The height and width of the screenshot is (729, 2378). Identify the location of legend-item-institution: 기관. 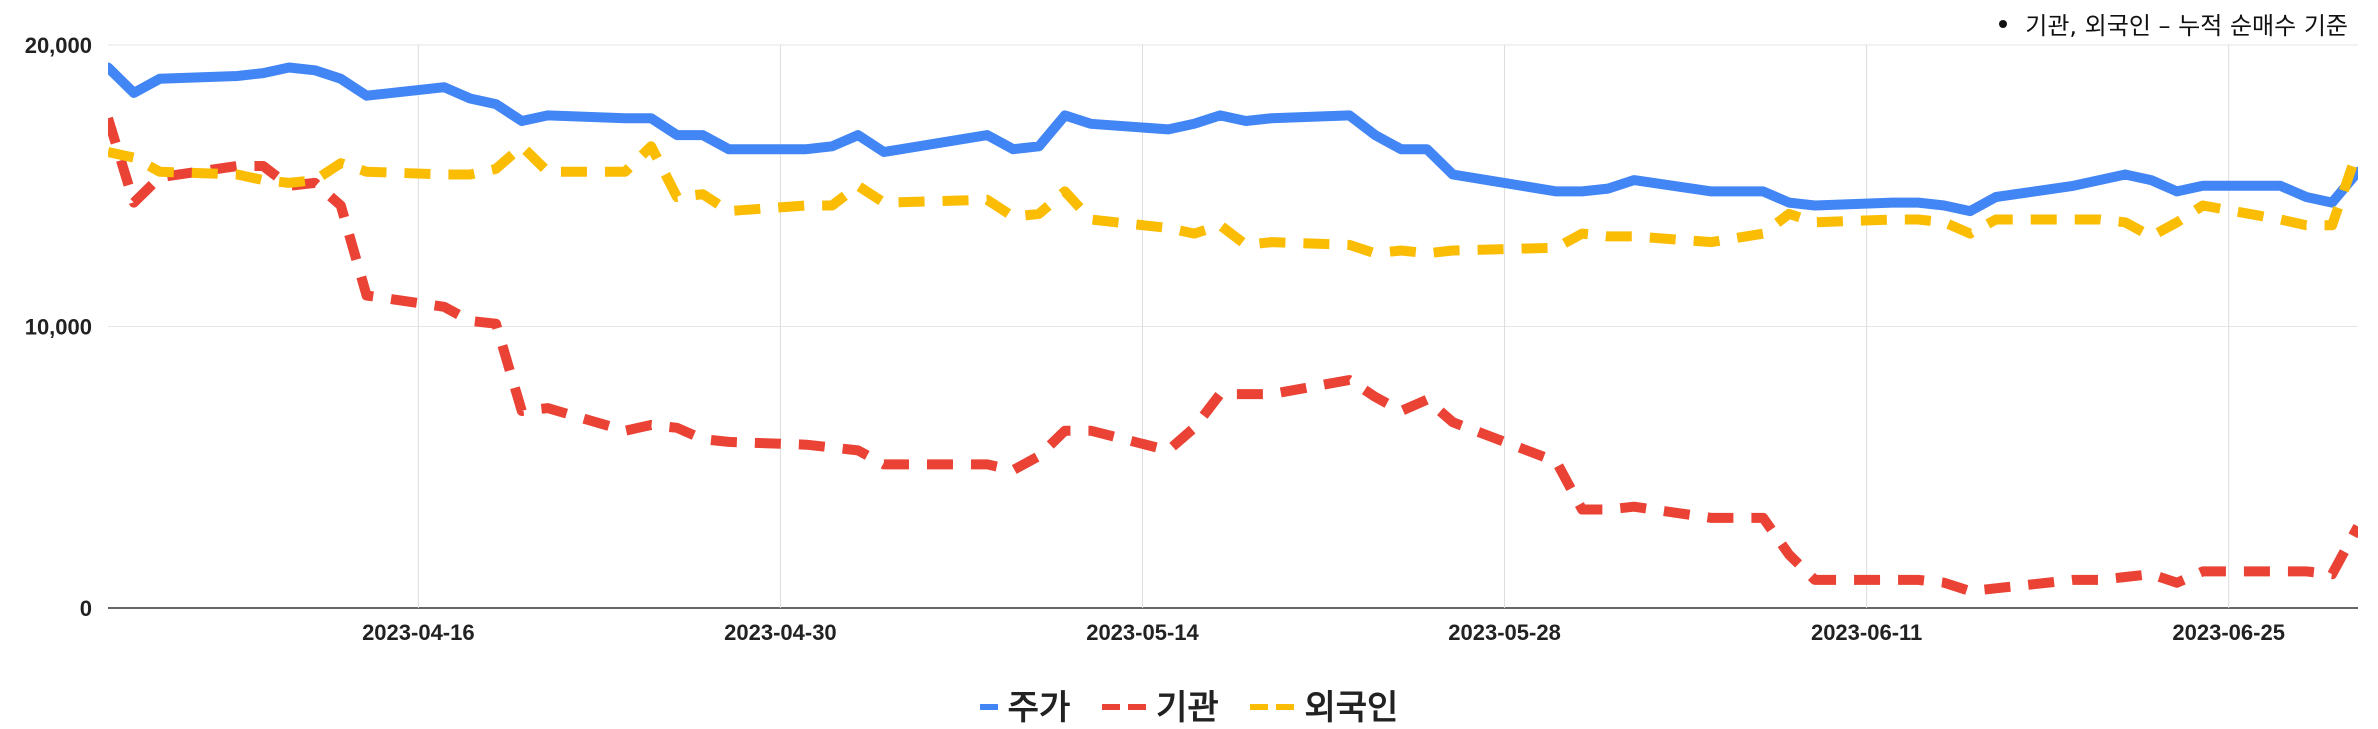
(1160, 704).